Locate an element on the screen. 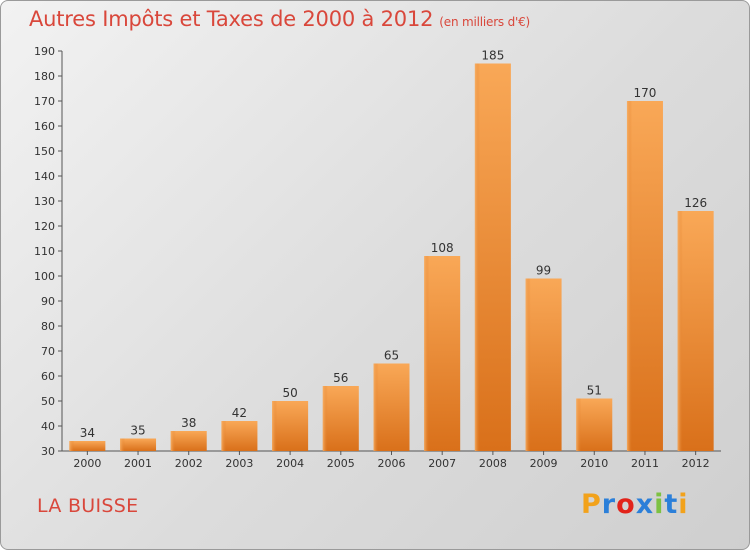 The width and height of the screenshot is (750, 550). bar-value-label: 126 is located at coordinates (695, 203).